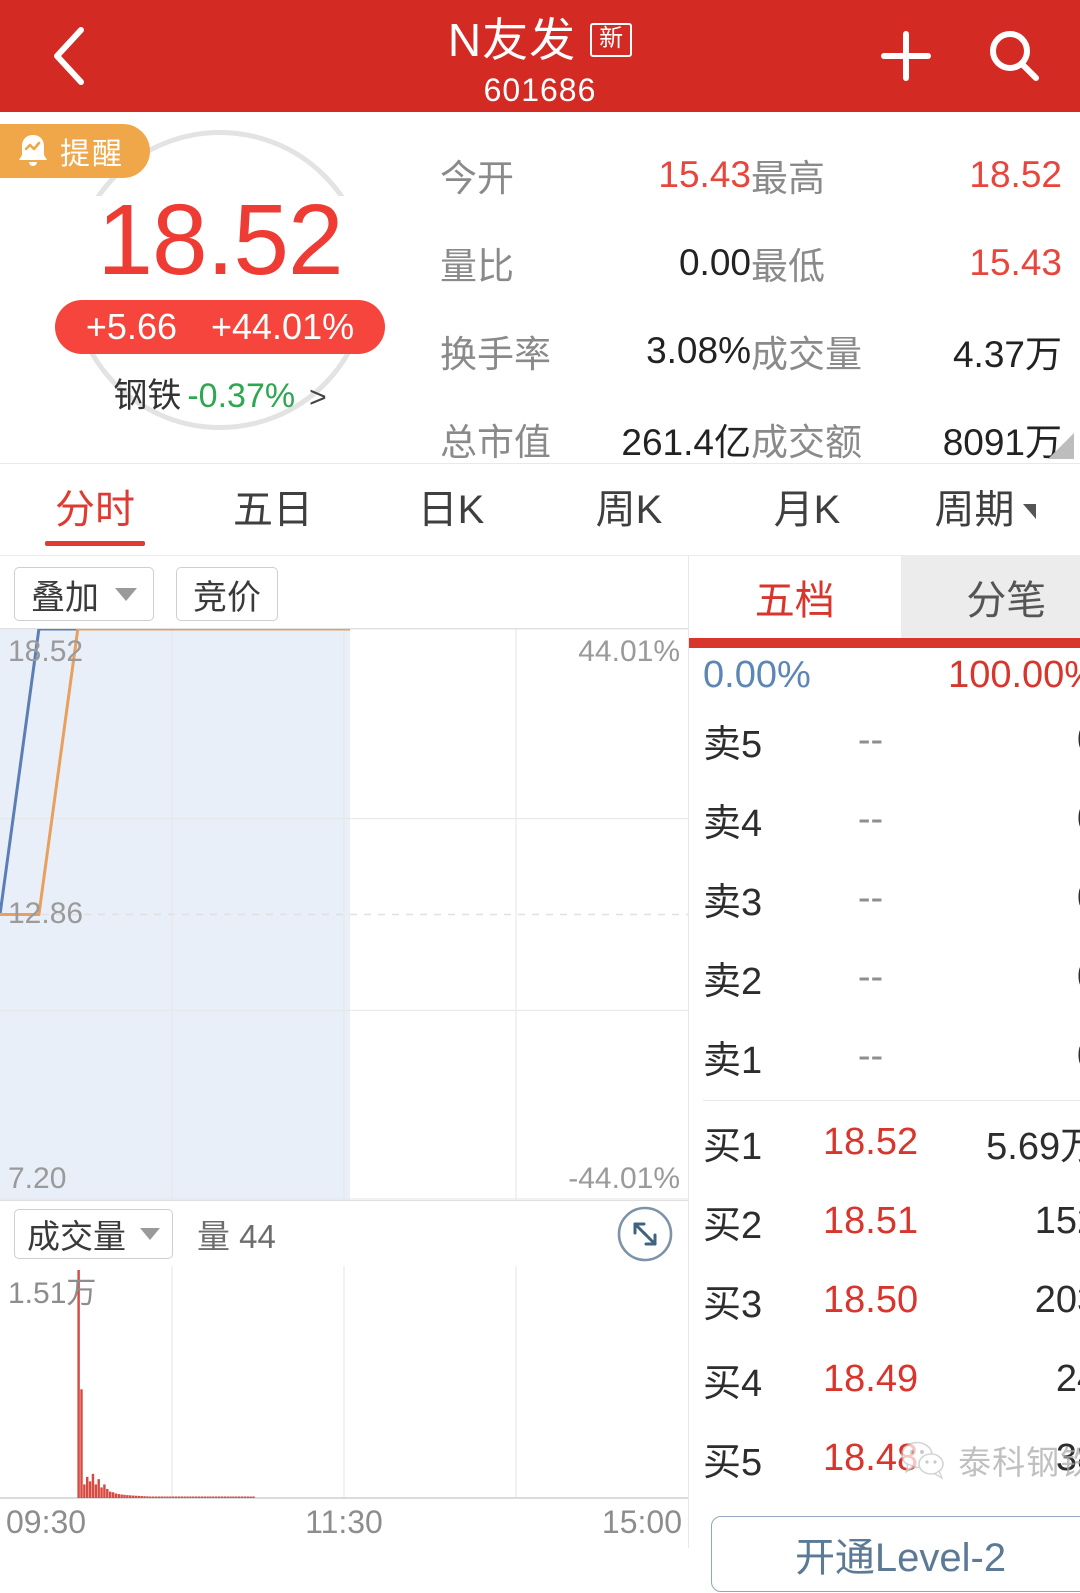  Describe the element at coordinates (891, 1056) in the screenshot. I see `order-book-row: 卖1 -- 0` at that location.